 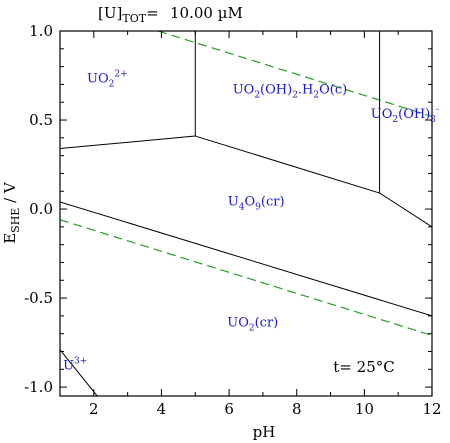 What do you see at coordinates (110, 13) in the screenshot?
I see `header-lhs: [U]` at bounding box center [110, 13].